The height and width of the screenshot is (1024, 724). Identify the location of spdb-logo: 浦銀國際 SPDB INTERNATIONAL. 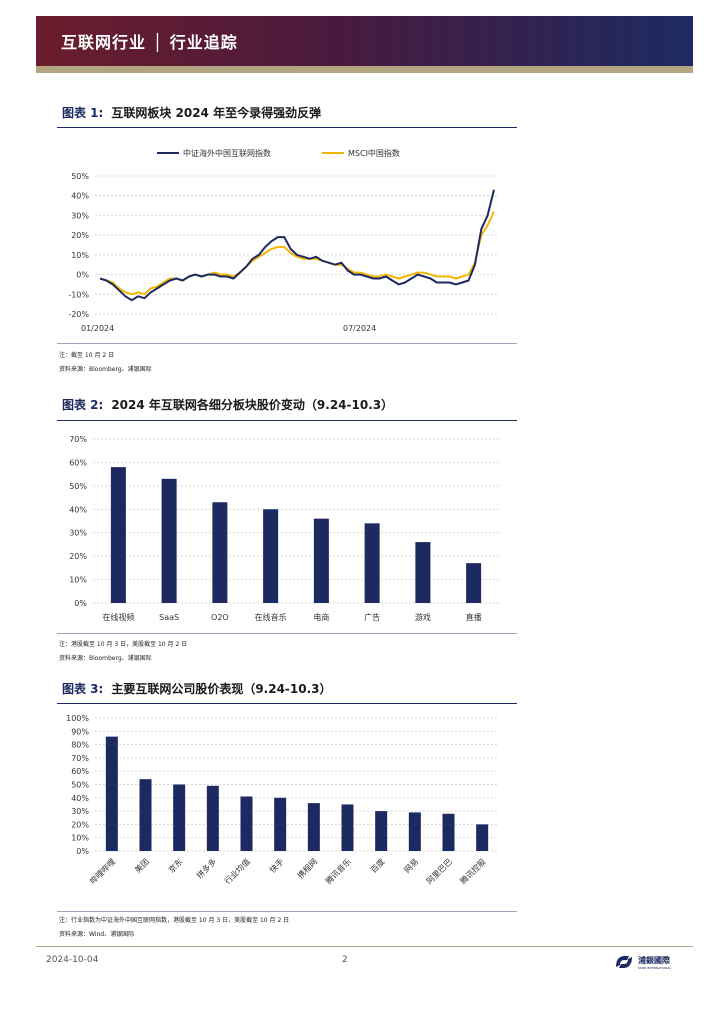
(643, 962).